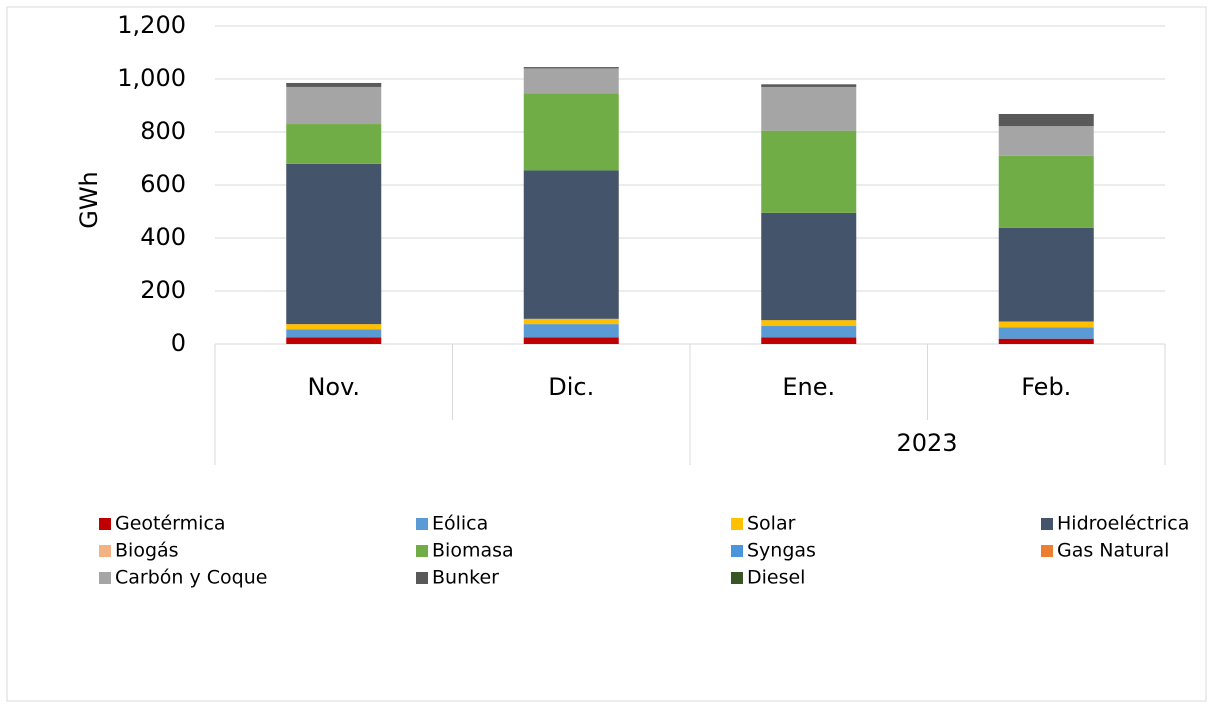 This screenshot has height=708, width=1213. What do you see at coordinates (151, 78) in the screenshot?
I see `y-tick-label: 1,000` at bounding box center [151, 78].